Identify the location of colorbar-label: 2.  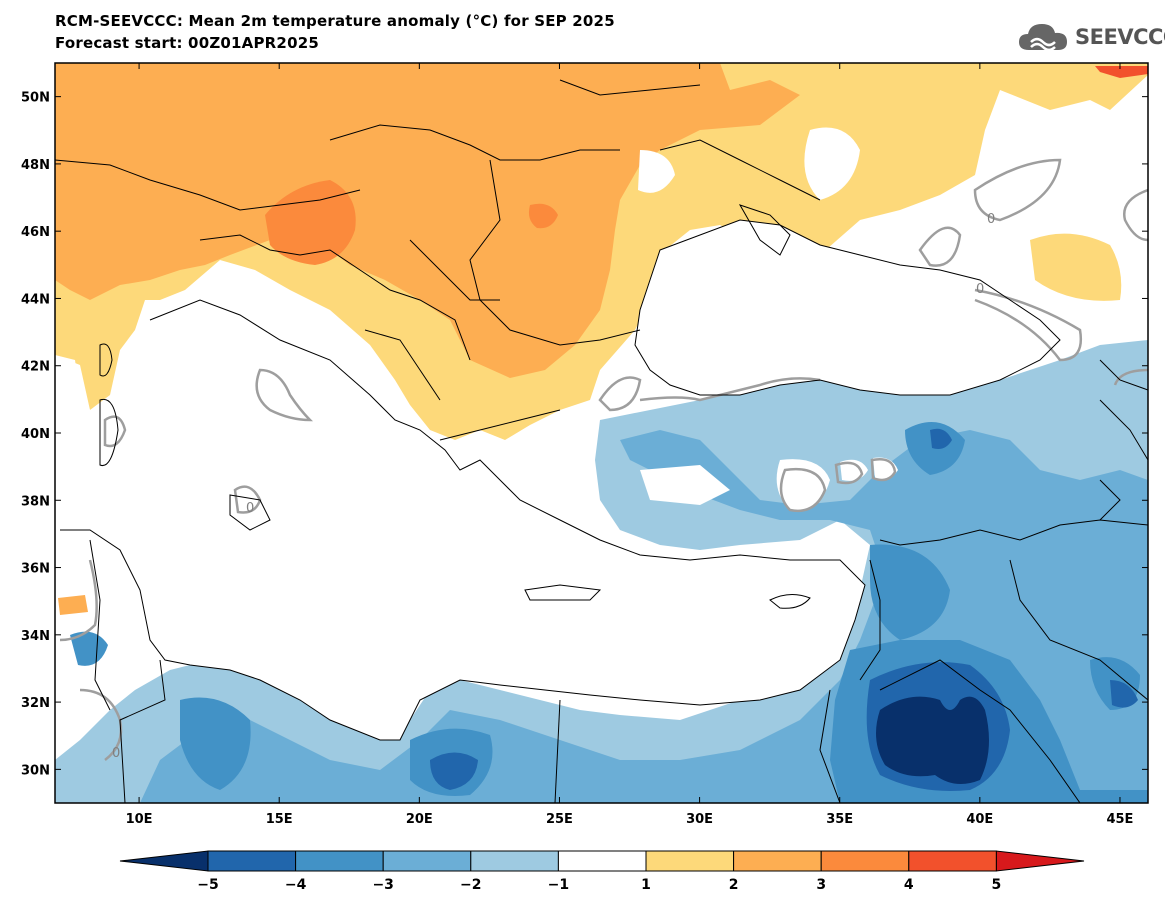
(734, 885).